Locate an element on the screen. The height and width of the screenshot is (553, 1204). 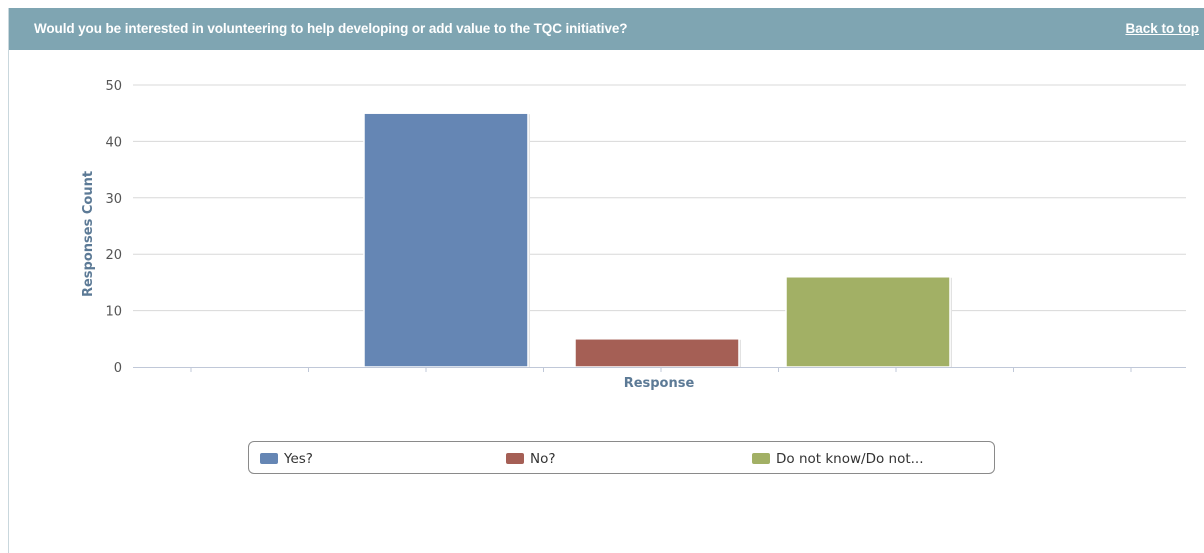
y-axis-ticks: 0 10 20 30 40 50 is located at coordinates (113, 227).